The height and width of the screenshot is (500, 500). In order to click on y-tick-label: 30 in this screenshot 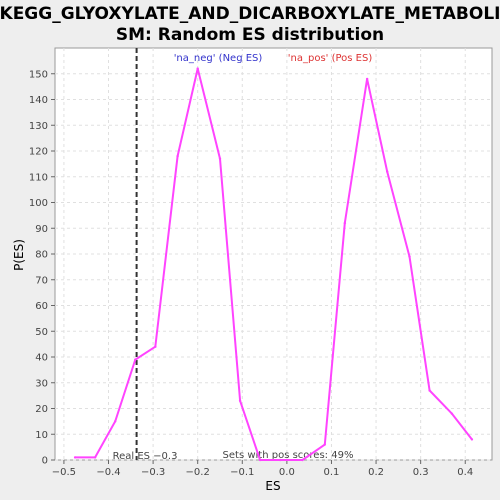, I will do `click(41, 383)`.